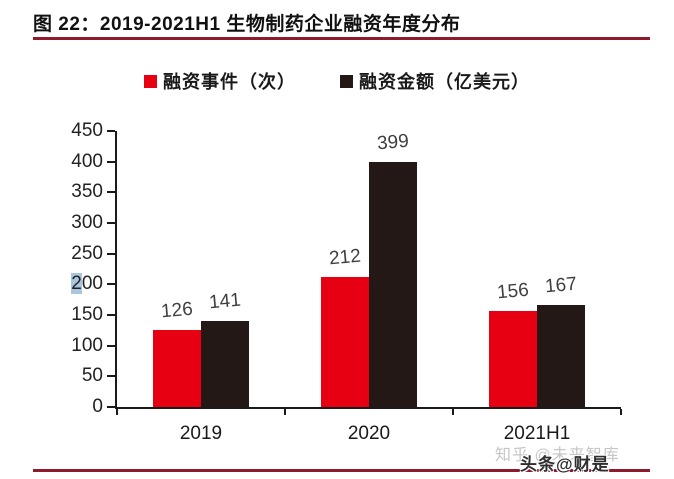  What do you see at coordinates (561, 285) in the screenshot?
I see `bar-value-label: 167` at bounding box center [561, 285].